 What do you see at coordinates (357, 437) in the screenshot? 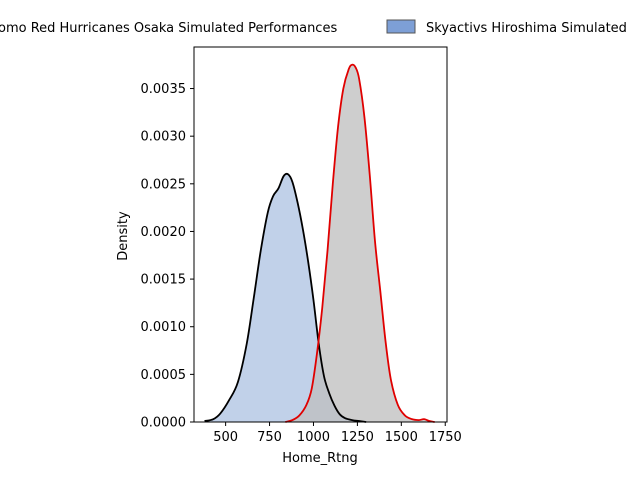
I see `x-tick-label: 1250` at bounding box center [357, 437].